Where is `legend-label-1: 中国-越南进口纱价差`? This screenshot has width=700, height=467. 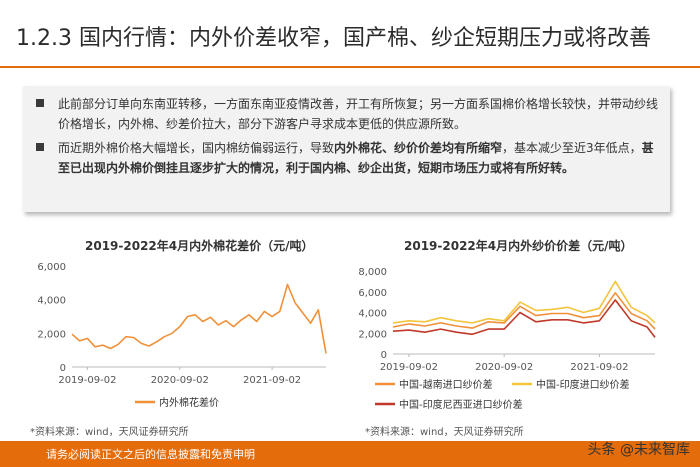
legend-label-1: 中国-越南进口纱价差 is located at coordinates (446, 384).